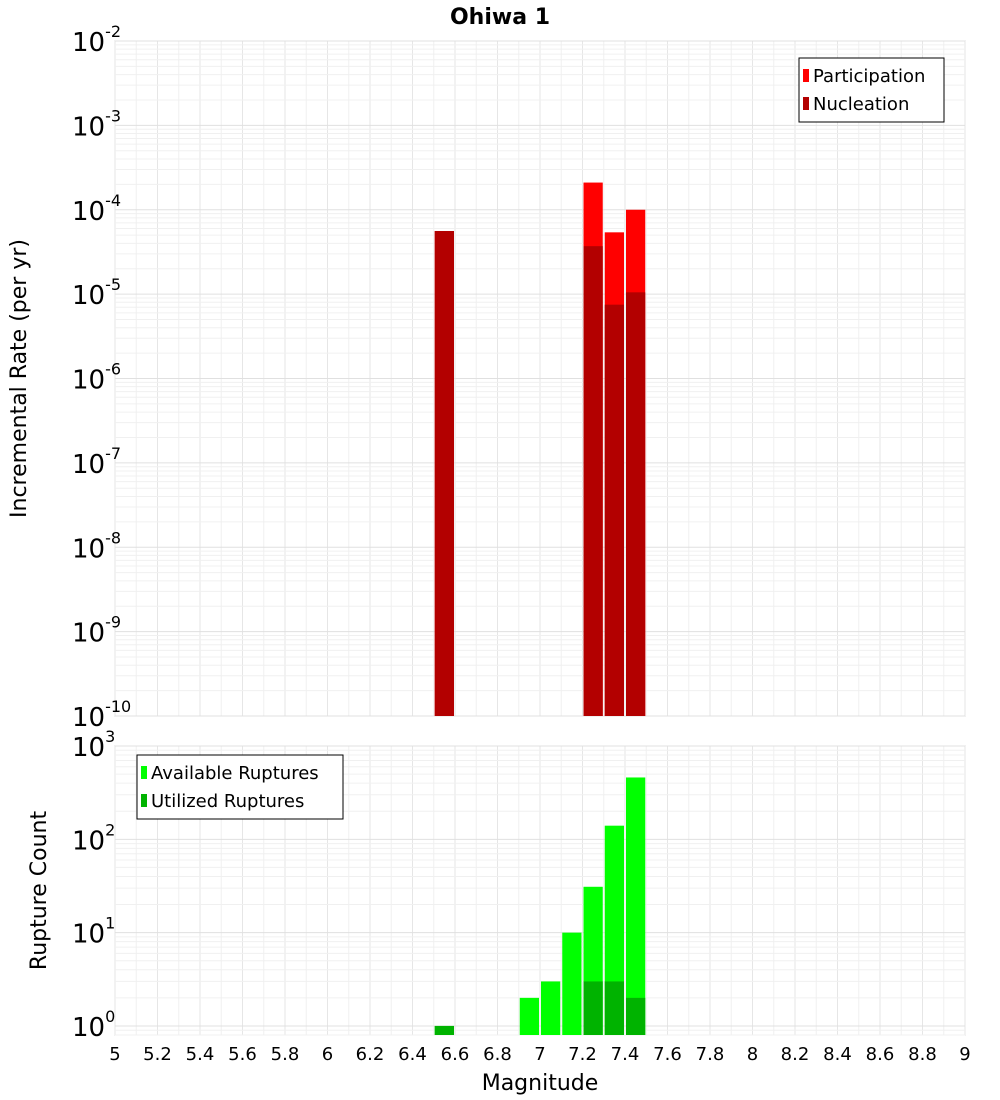  What do you see at coordinates (235, 773) in the screenshot?
I see `legend-label: Available Ruptures` at bounding box center [235, 773].